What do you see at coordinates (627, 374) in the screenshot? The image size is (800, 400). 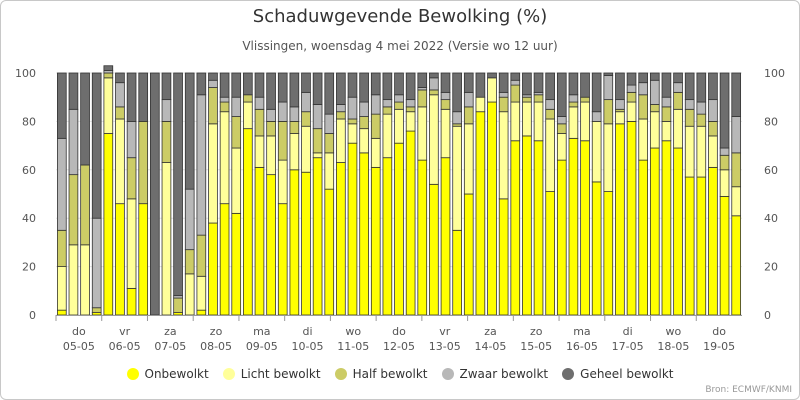 I see `legend-label: Geheel bewolkt` at bounding box center [627, 374].